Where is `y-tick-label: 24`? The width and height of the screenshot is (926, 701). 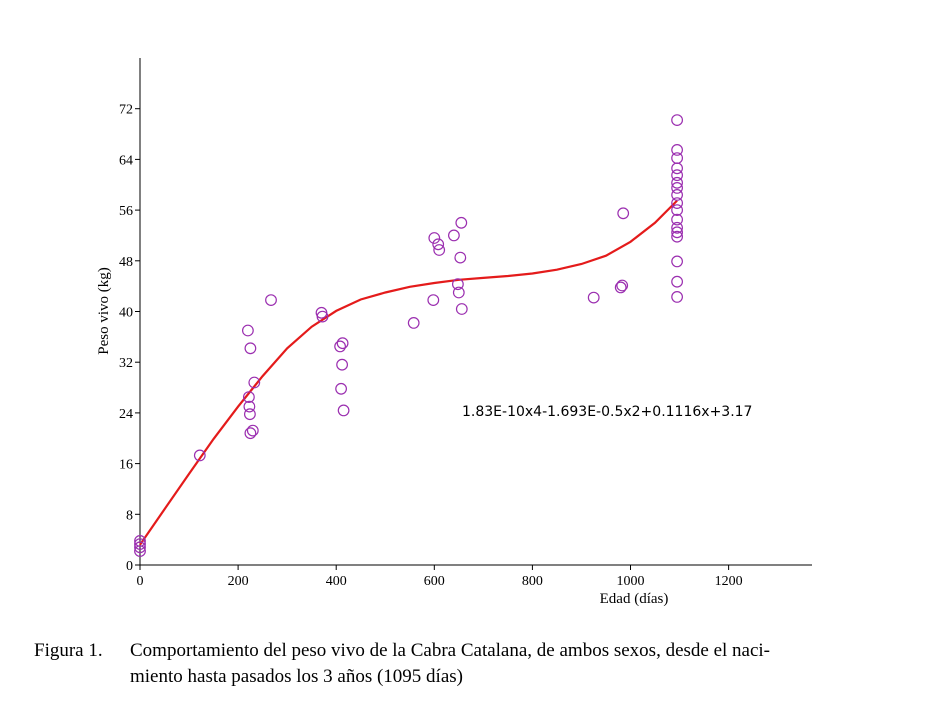
y-tick-label: 24 is located at coordinates (126, 414).